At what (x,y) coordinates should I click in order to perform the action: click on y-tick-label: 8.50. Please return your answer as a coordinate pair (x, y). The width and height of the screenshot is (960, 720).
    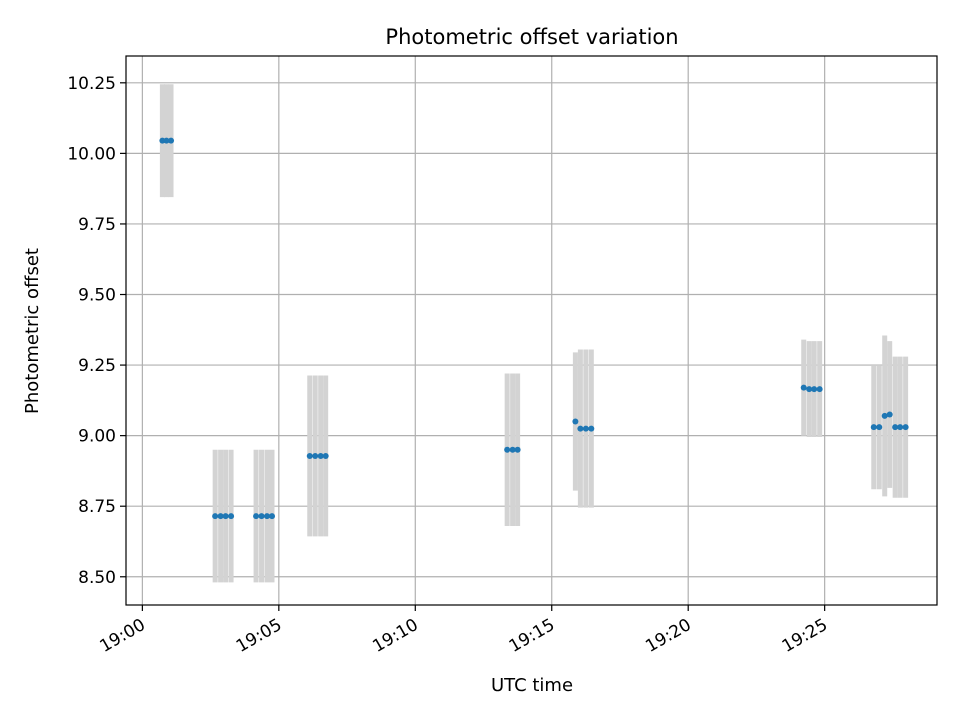
    Looking at the image, I should click on (97, 578).